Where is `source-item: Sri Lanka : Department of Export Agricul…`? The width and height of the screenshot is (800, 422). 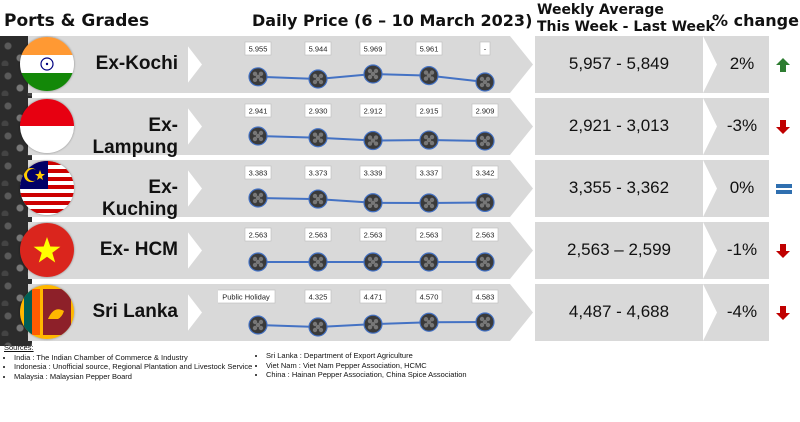 source-item: Sri Lanka : Department of Export Agricul… is located at coordinates (366, 356).